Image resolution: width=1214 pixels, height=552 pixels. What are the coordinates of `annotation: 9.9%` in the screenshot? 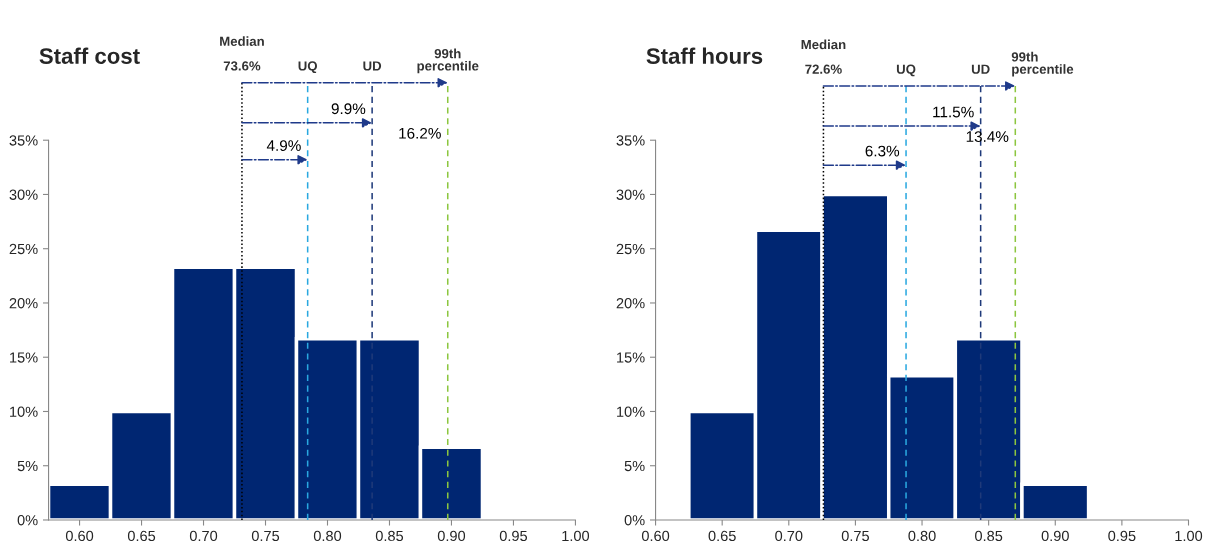 It's located at (348, 109).